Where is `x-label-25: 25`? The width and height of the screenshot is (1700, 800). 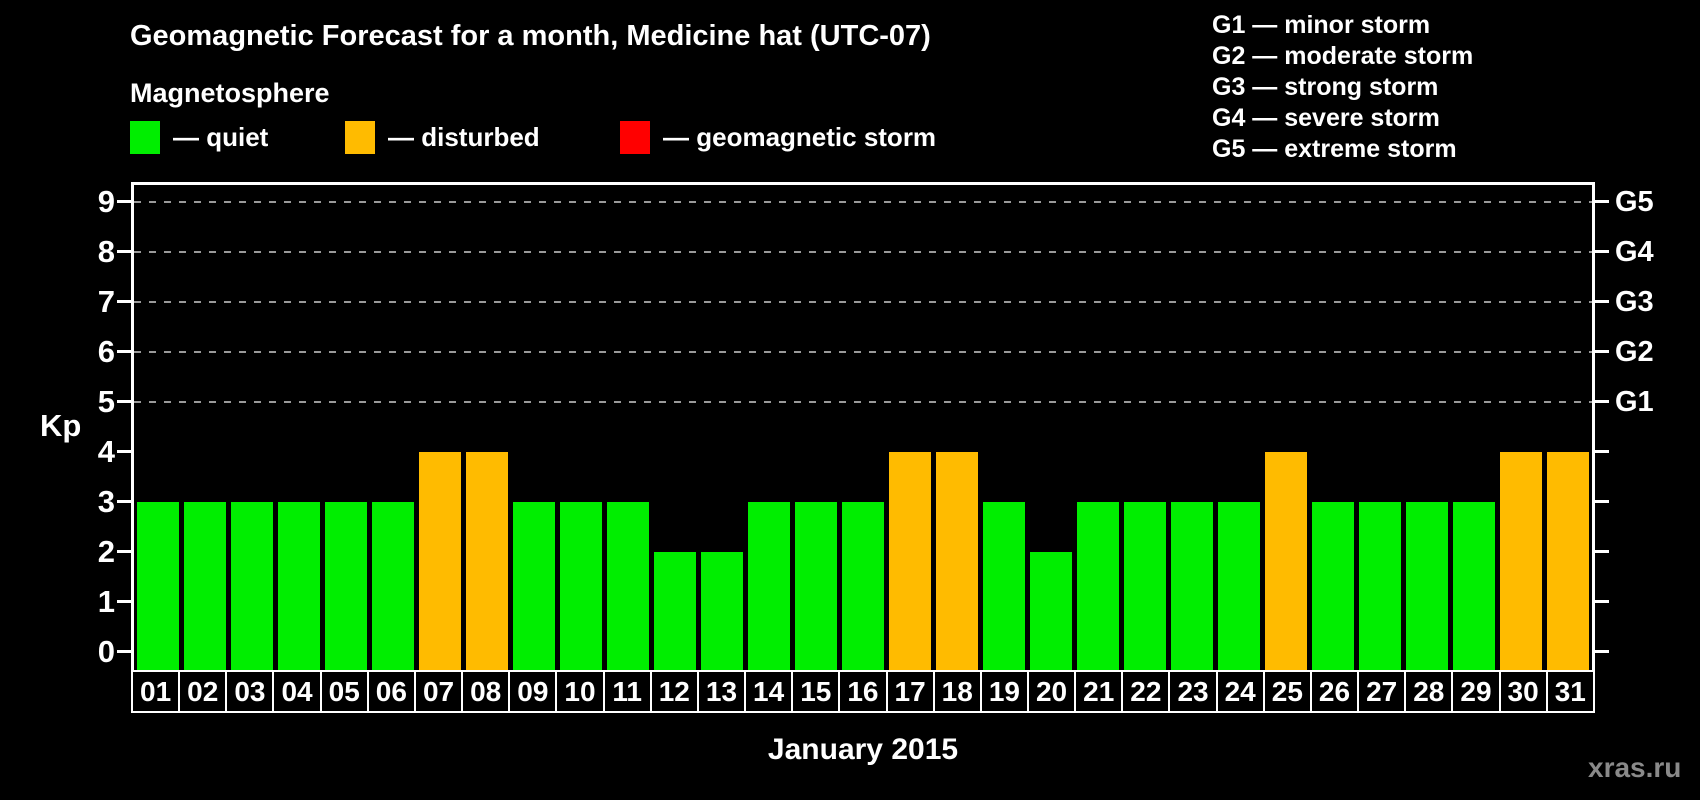
x-label-25: 25 is located at coordinates (1287, 691).